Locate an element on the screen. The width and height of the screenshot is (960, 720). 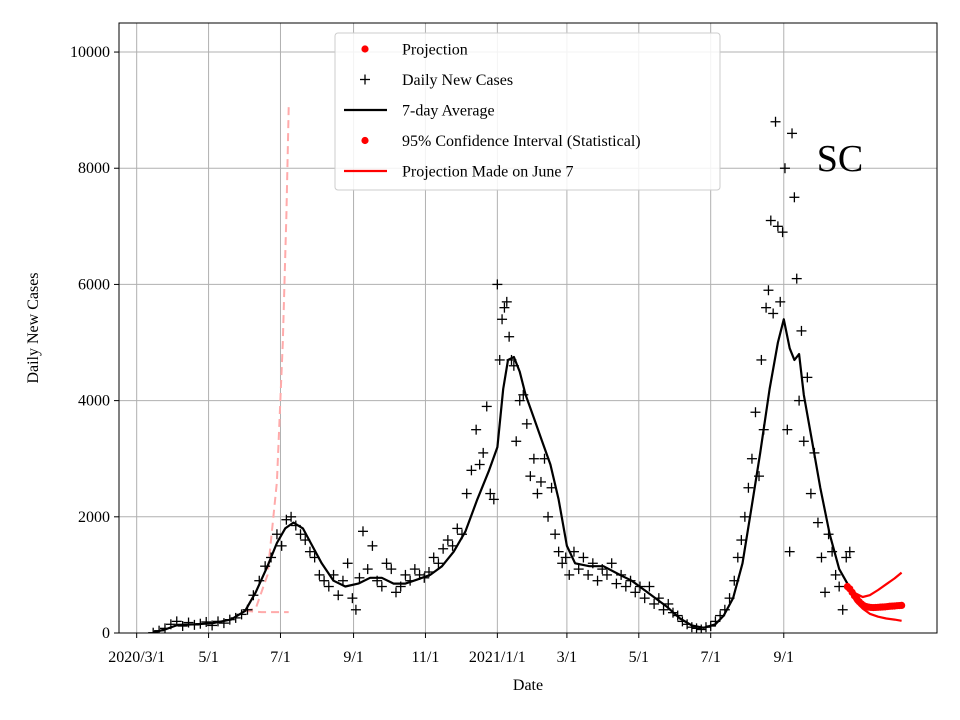
legend-entry: 95% Confidence Interval (Statistical) is located at coordinates (501, 141).